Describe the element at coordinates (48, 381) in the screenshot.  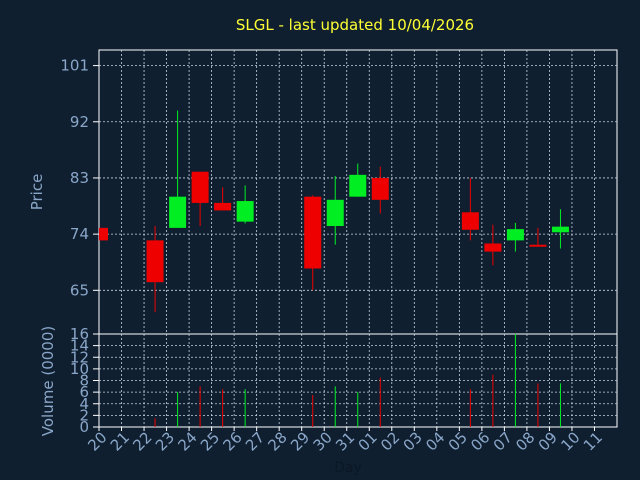
I see `volume-axis-label: Volume (0000)` at that location.